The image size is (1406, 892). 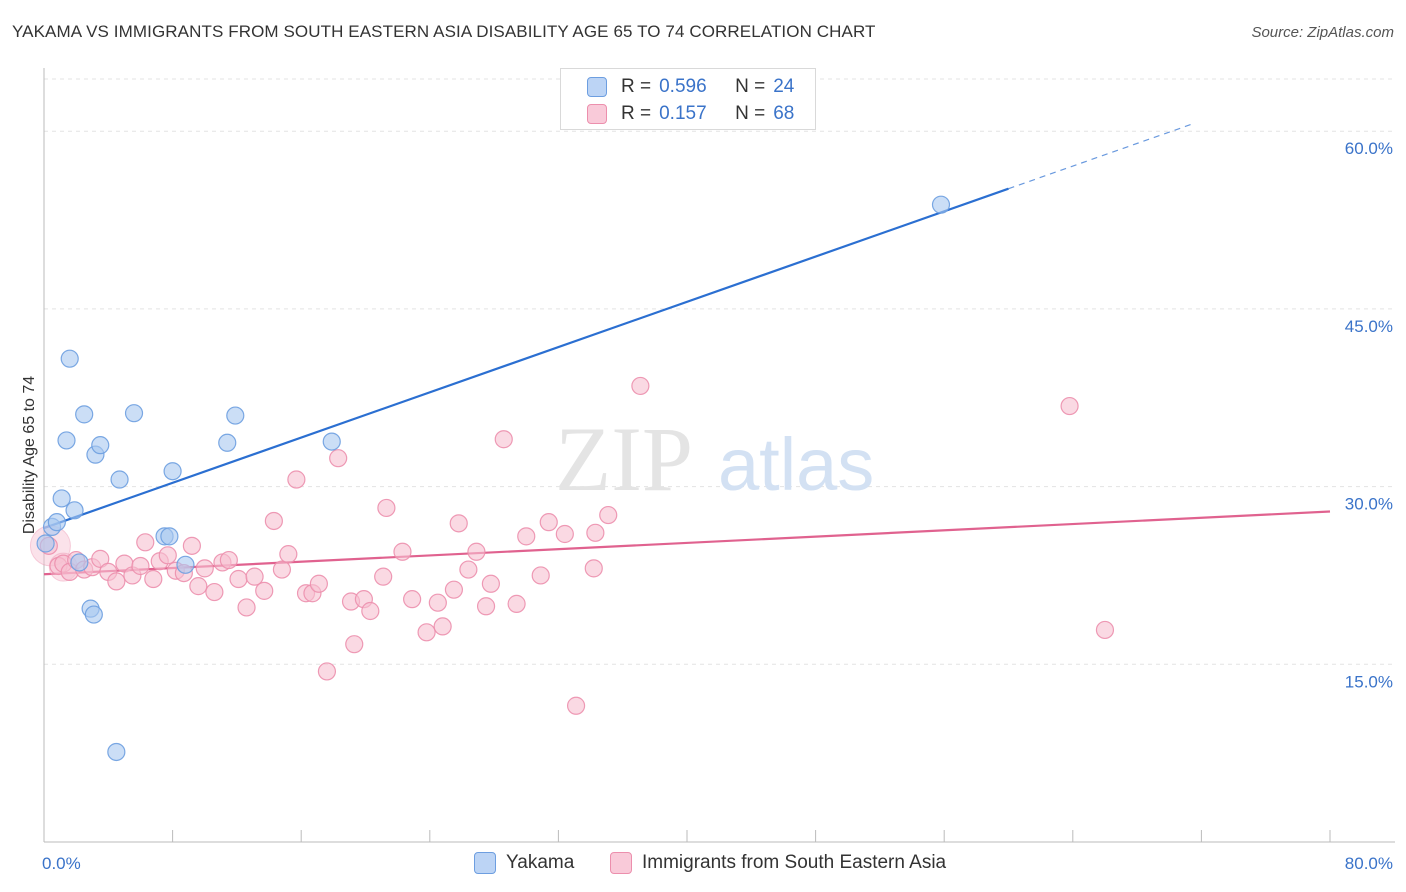 What do you see at coordinates (784, 86) in the screenshot?
I see `legend-n-value: 24` at bounding box center [784, 86].